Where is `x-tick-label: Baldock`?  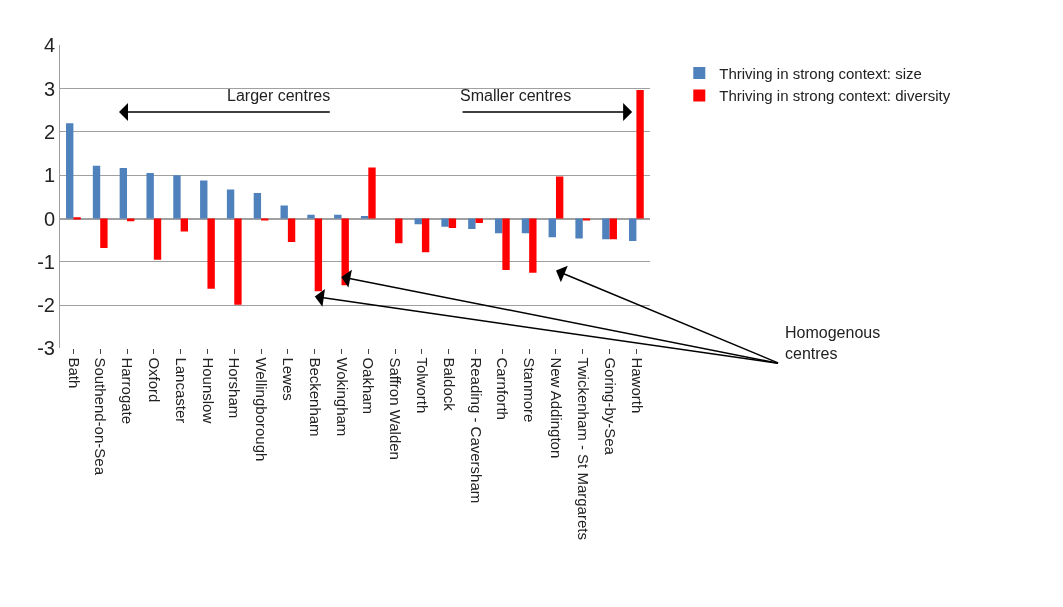 x-tick-label: Baldock is located at coordinates (449, 384).